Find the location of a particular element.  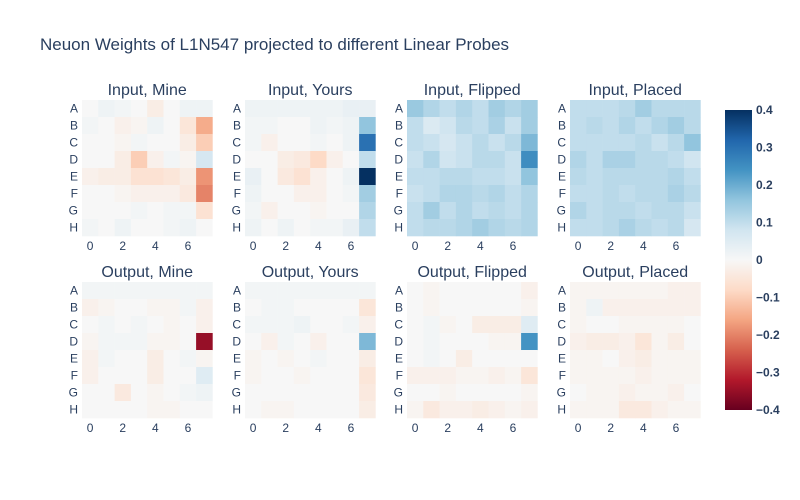

row-tick-label: E is located at coordinates (399, 359).